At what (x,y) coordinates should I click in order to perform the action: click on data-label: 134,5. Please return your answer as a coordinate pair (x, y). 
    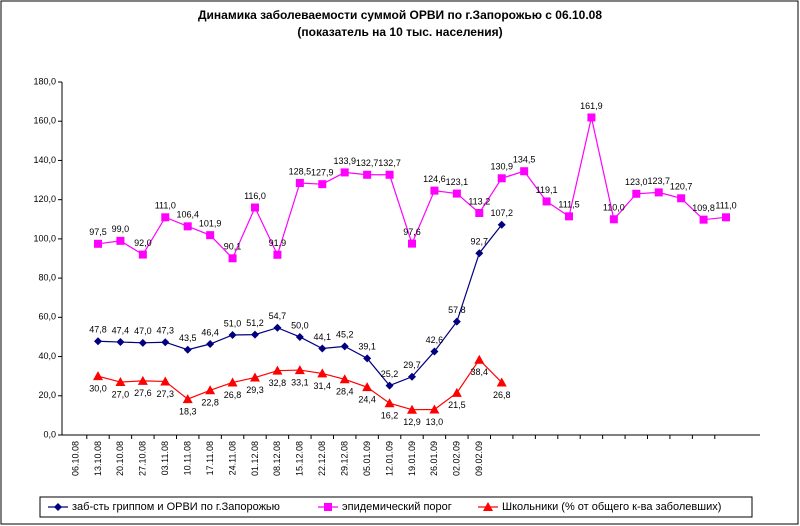
    Looking at the image, I should click on (524, 160).